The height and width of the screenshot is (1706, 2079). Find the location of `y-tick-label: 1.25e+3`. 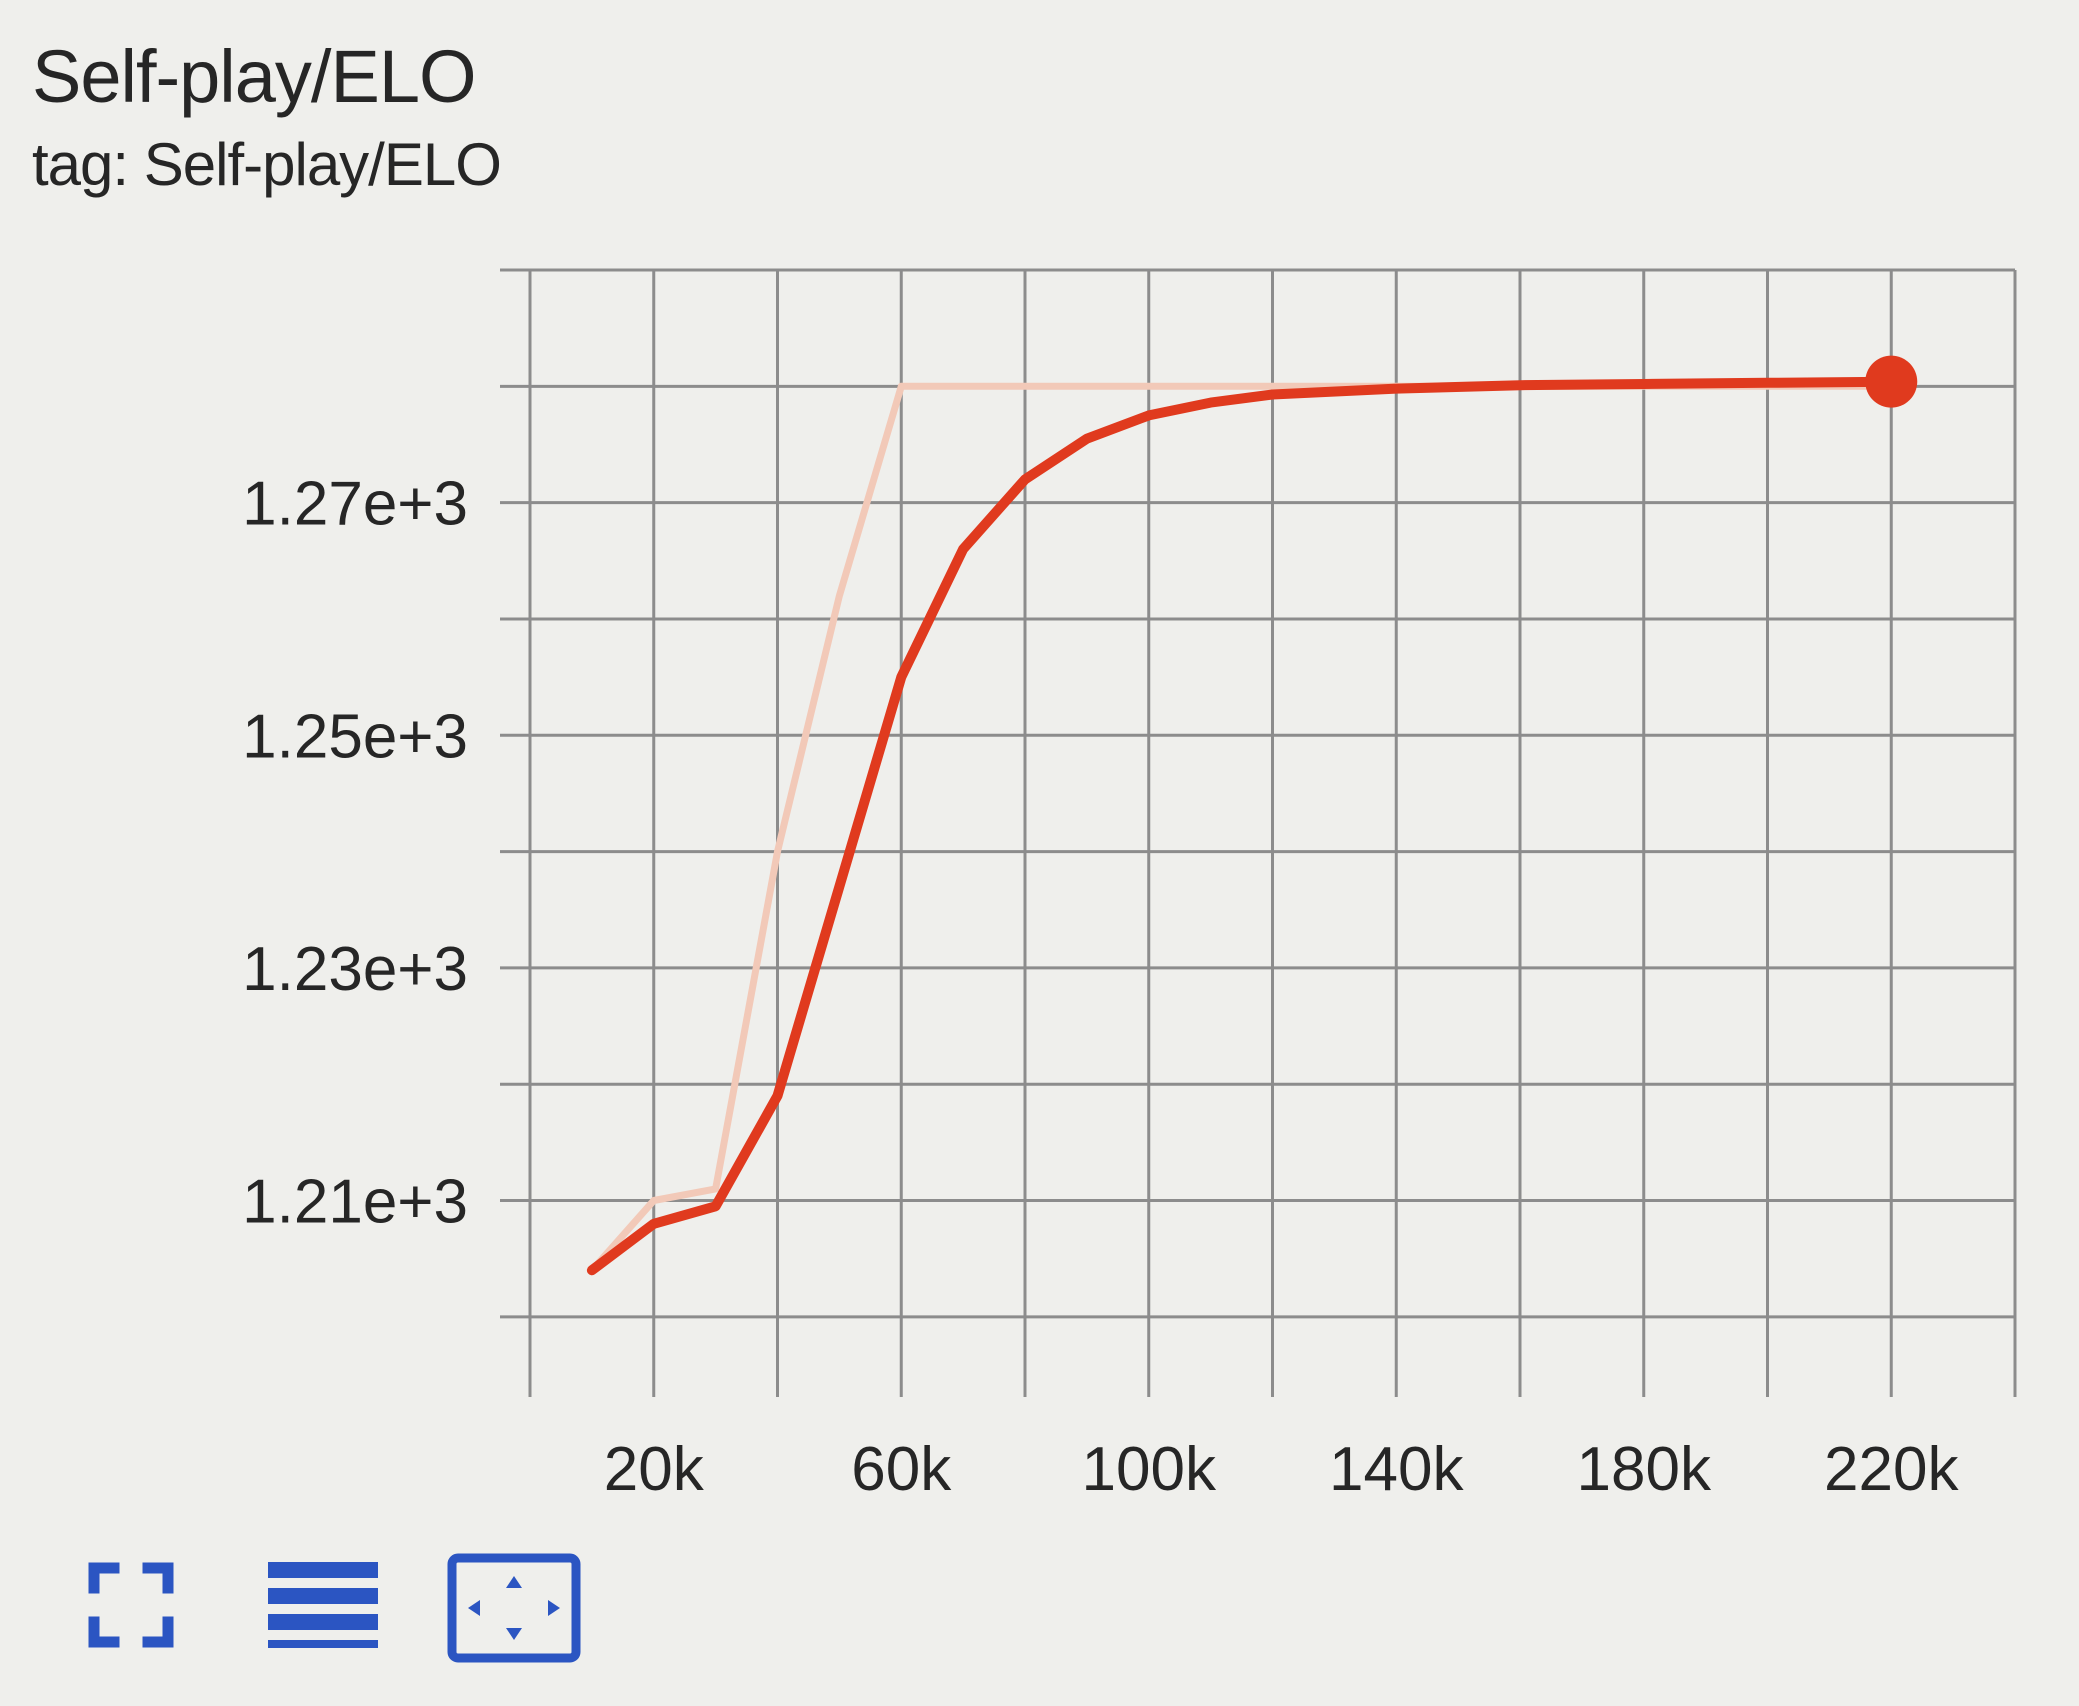

y-tick-label: 1.25e+3 is located at coordinates (355, 736).